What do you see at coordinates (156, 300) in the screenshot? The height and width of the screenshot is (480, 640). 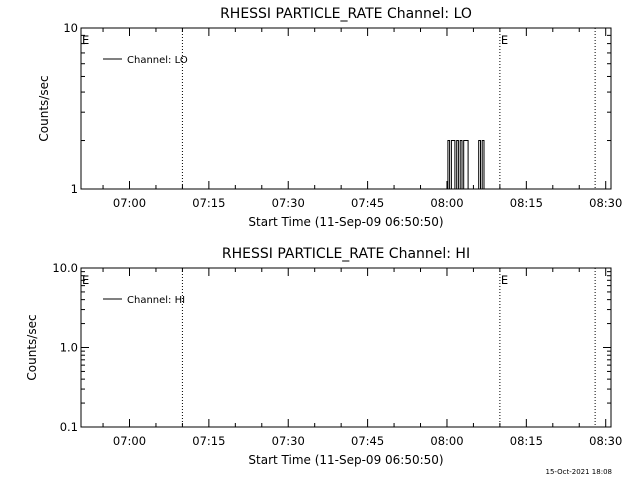 I see `legend-label: Channel: HI` at bounding box center [156, 300].